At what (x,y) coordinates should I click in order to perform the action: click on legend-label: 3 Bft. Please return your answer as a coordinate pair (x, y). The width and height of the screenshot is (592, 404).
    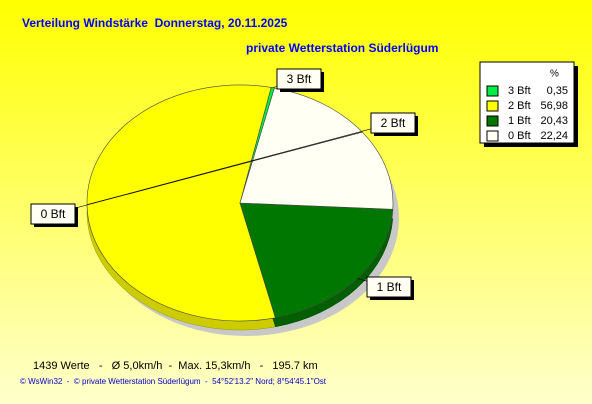
    Looking at the image, I should click on (519, 91).